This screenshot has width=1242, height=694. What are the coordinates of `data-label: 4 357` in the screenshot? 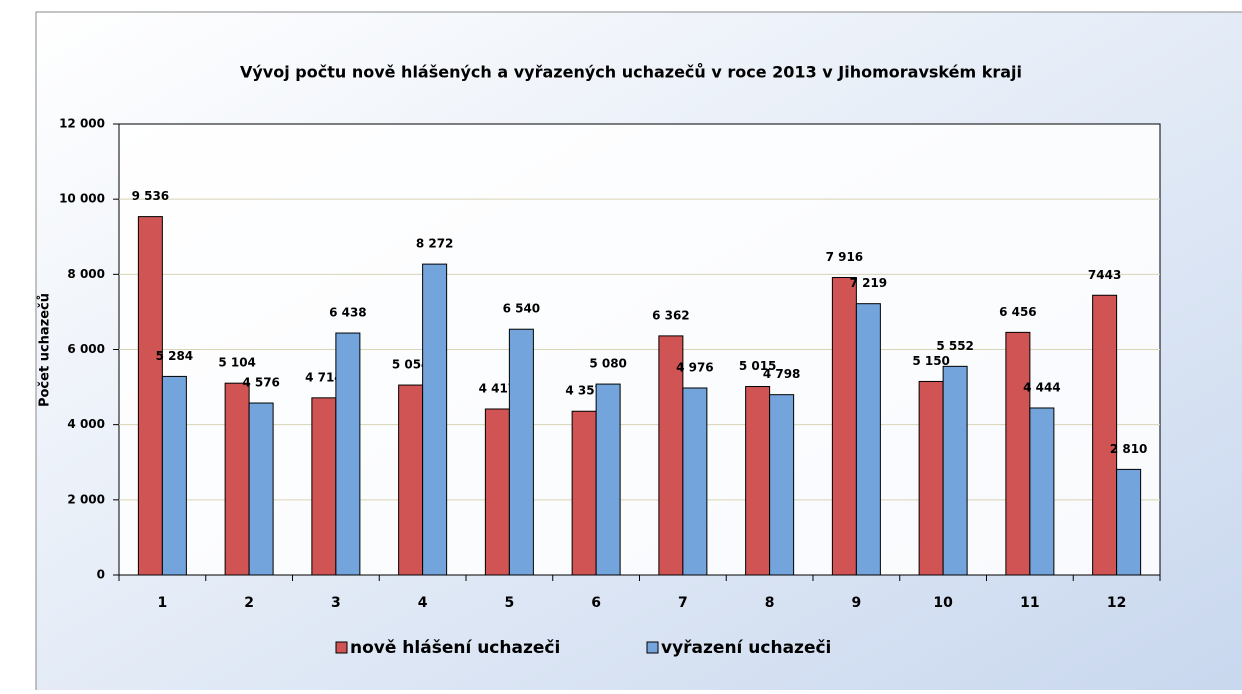 It's located at (584, 391).